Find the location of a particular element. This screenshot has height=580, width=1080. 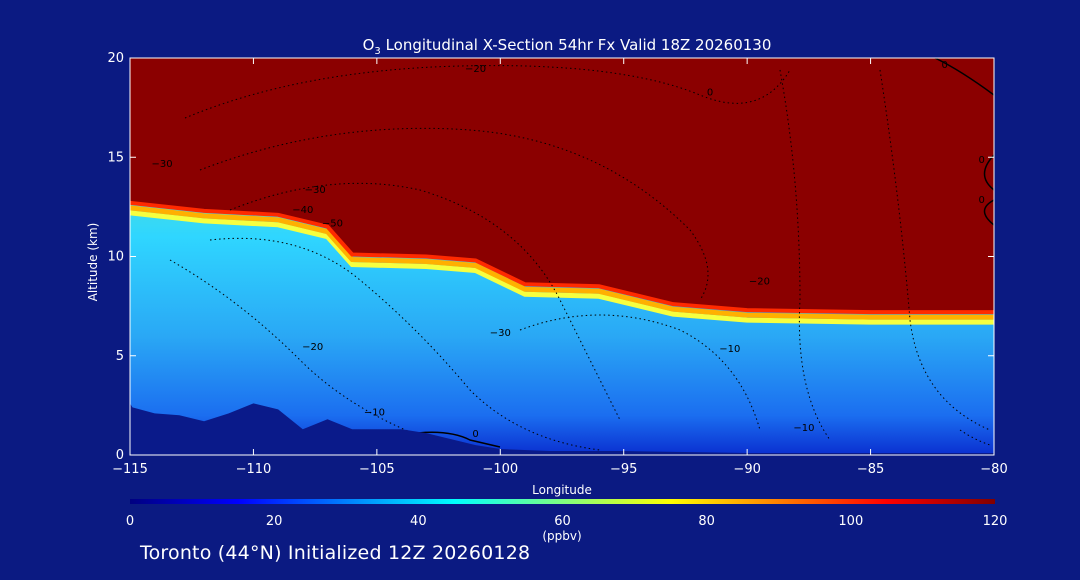

y-axis-label: Altitude (km) is located at coordinates (93, 262).